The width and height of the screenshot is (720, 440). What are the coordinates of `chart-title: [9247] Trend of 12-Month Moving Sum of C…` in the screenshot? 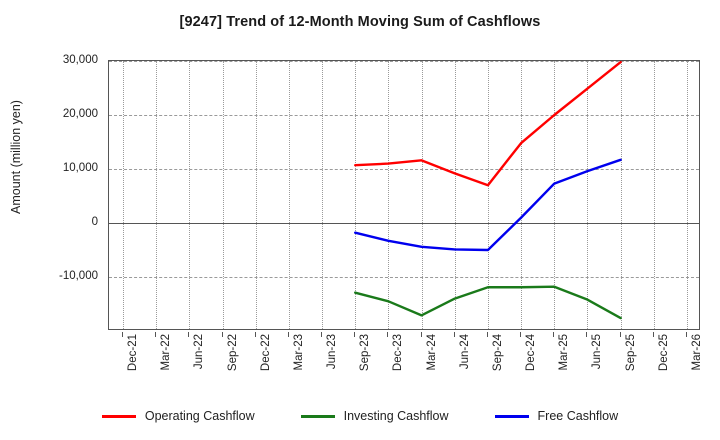 It's located at (360, 22).